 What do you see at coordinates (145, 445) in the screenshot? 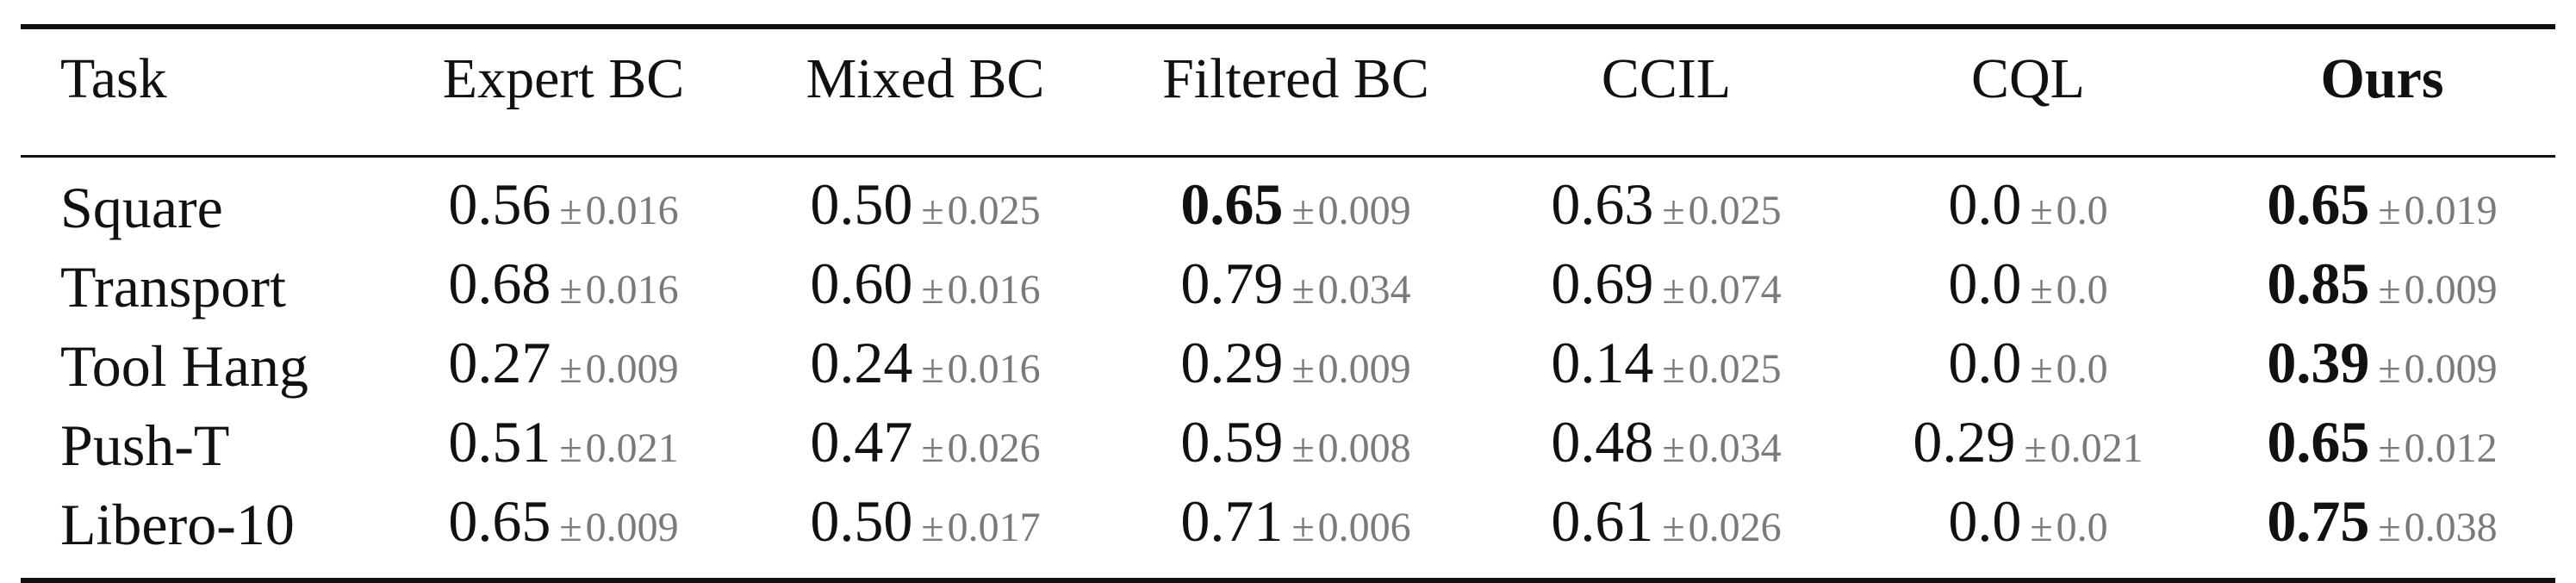
I see `task-name-cell: Push-T` at bounding box center [145, 445].